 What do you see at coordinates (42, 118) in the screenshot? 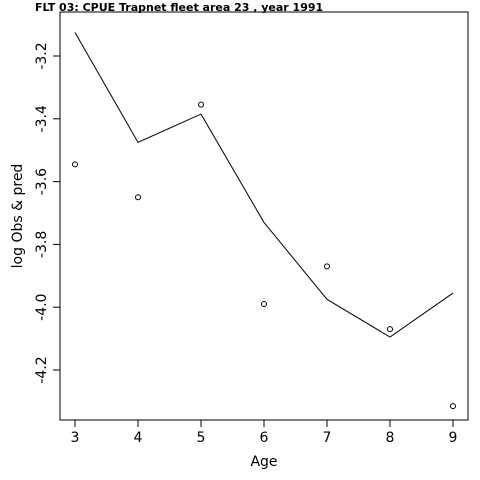
I see `y-tick-label: -3.4` at bounding box center [42, 118].